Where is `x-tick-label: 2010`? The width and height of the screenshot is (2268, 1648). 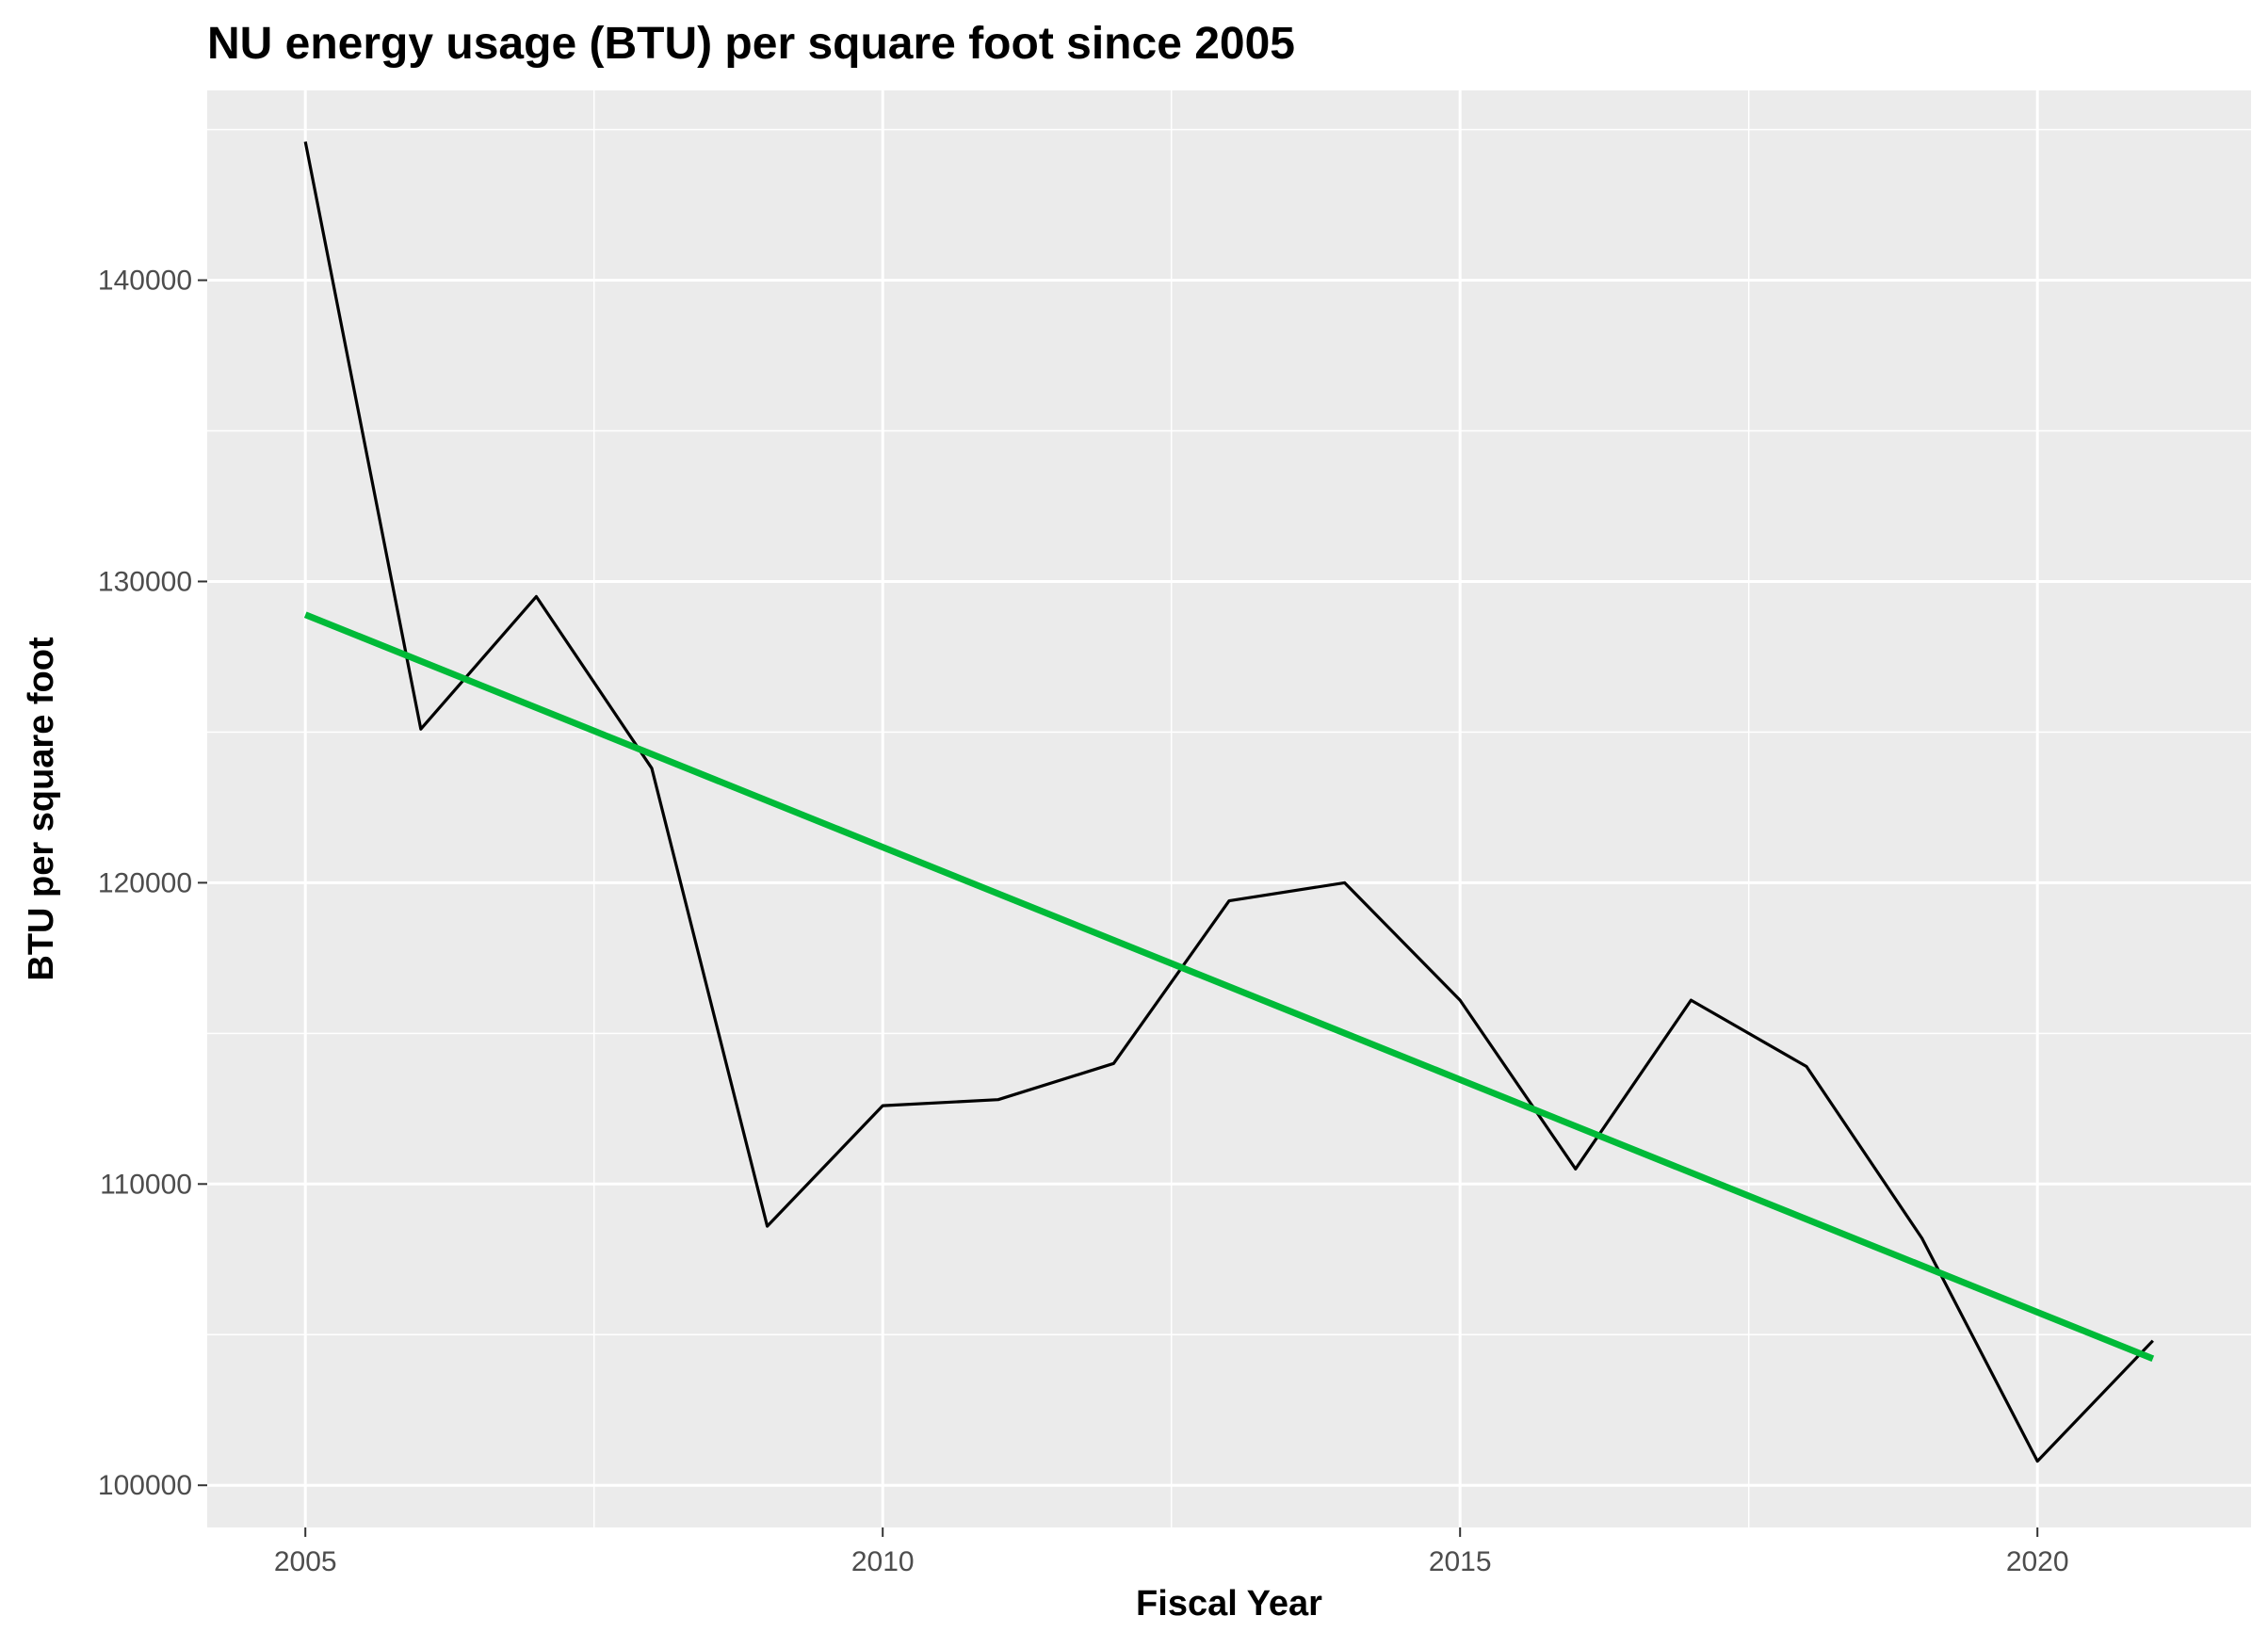
x-tick-label: 2010 is located at coordinates (883, 1561).